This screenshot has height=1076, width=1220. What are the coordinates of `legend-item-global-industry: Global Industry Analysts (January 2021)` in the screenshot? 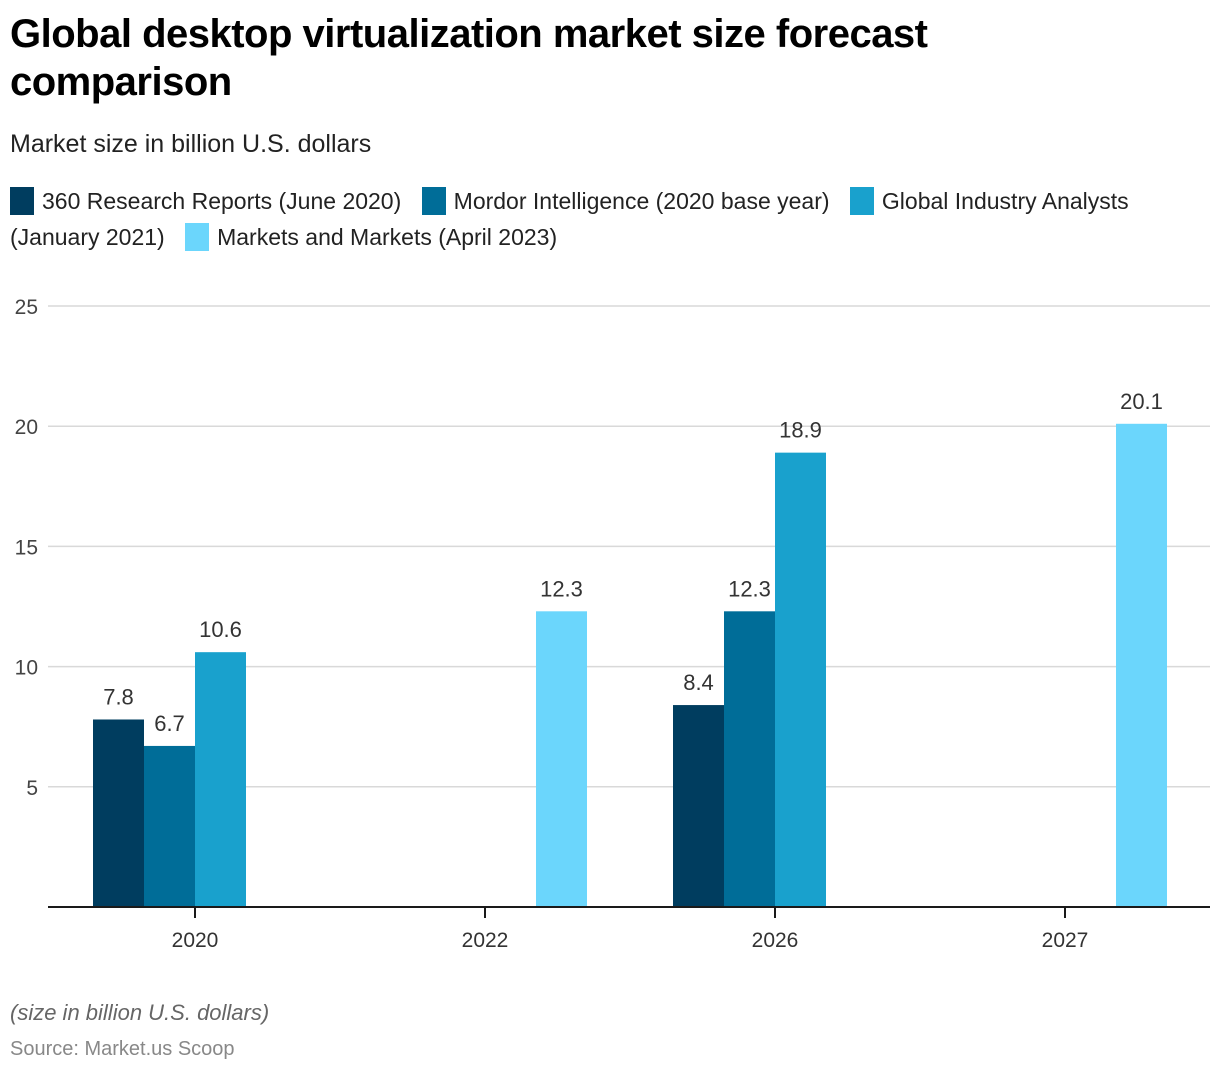 It's located at (569, 218).